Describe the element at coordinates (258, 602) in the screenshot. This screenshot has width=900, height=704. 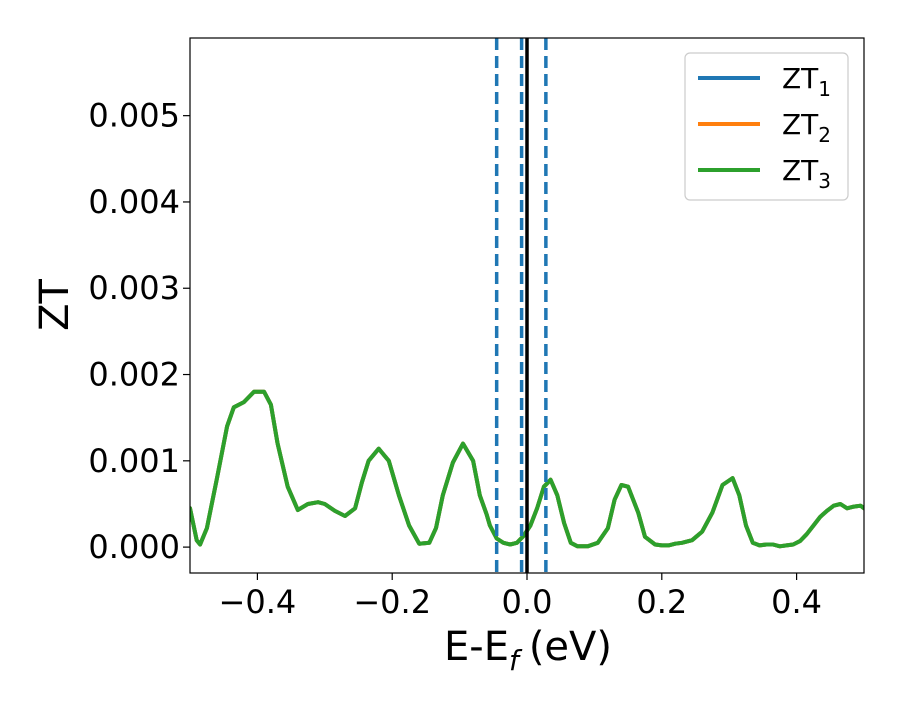
I see `x-tick-label: −0.4` at that location.